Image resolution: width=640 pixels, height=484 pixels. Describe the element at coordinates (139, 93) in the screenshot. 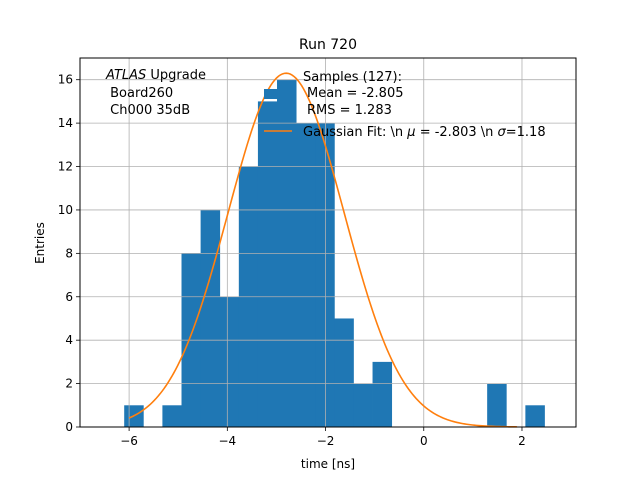

I see `annotation-board: Board260` at that location.